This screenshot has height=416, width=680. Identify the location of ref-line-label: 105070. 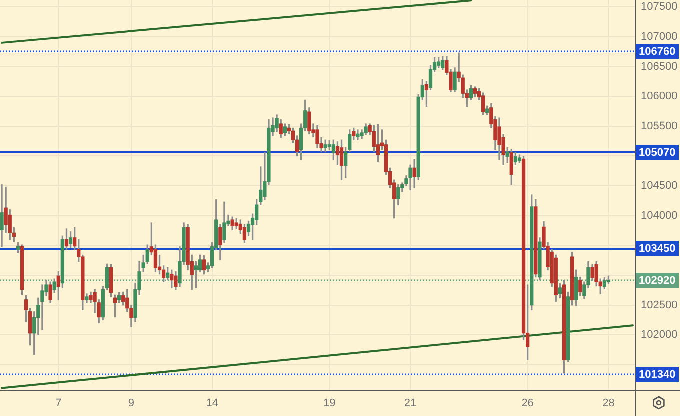
(657, 153).